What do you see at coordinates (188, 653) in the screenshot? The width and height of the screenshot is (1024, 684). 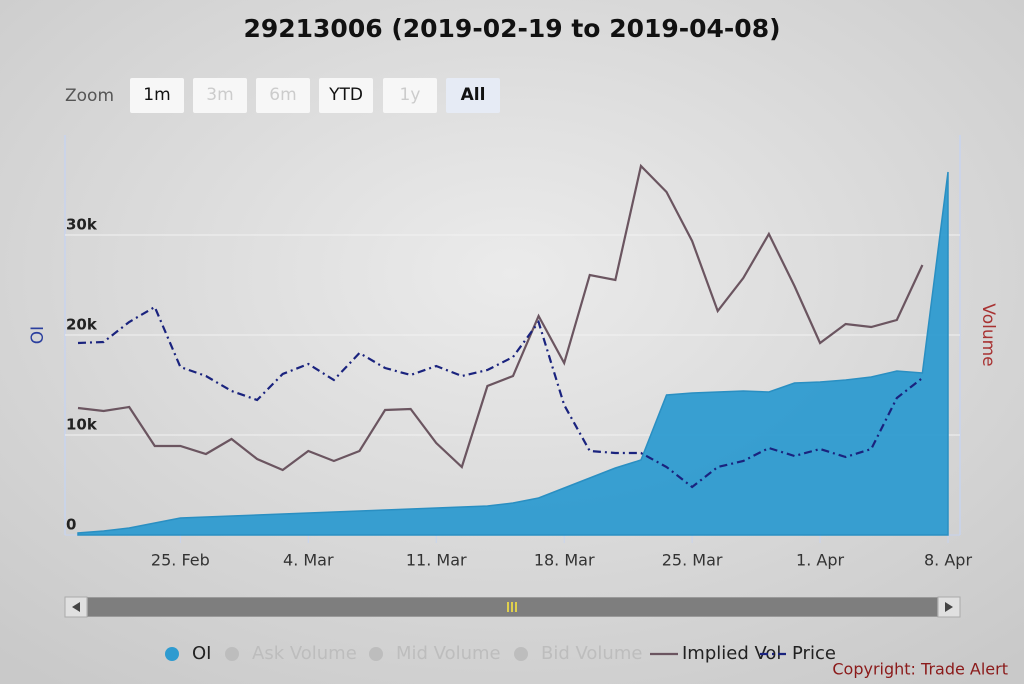 I see `legend-item: OI` at bounding box center [188, 653].